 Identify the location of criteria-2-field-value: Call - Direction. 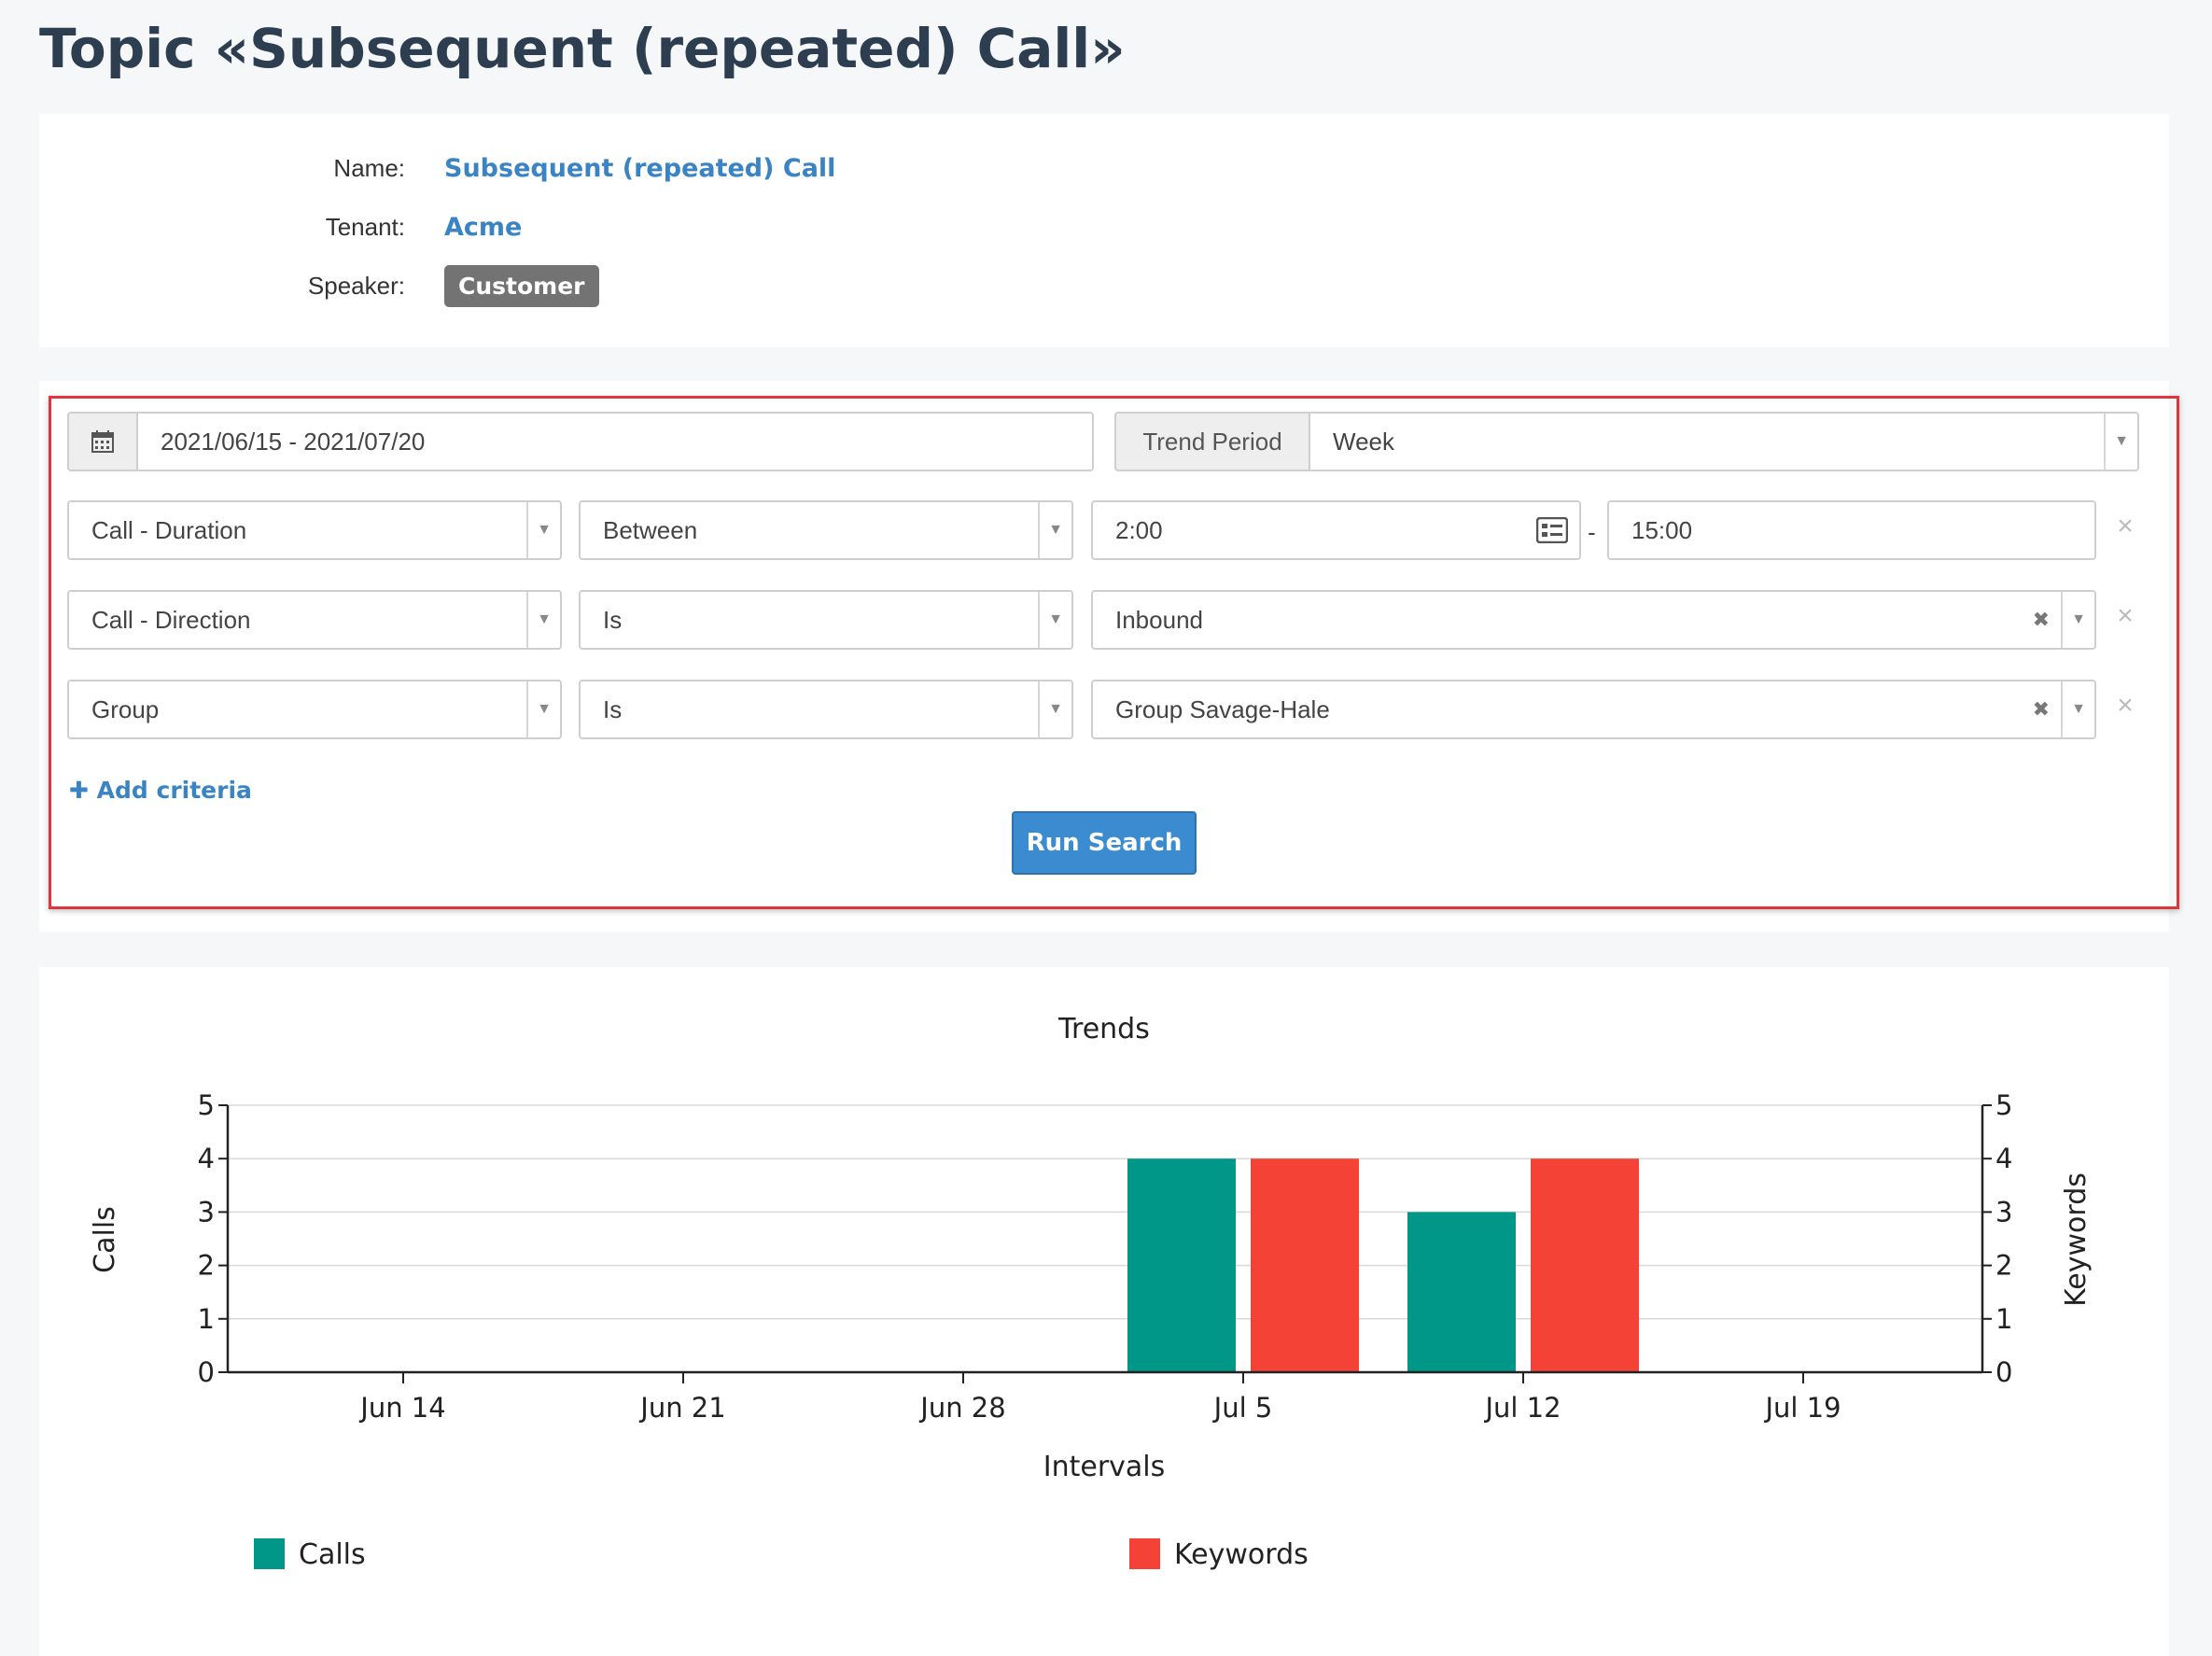
(171, 619).